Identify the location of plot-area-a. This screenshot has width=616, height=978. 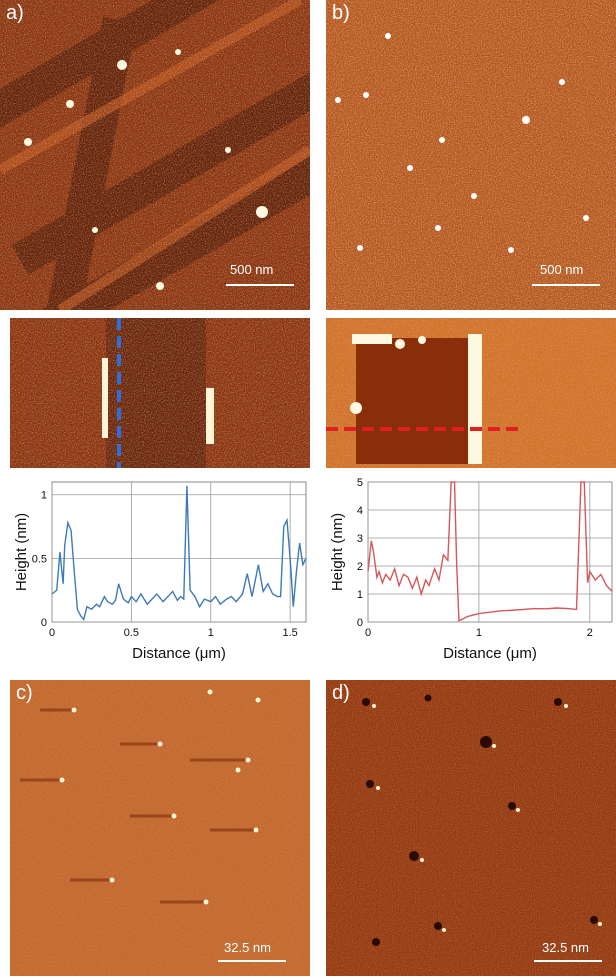
(179, 552).